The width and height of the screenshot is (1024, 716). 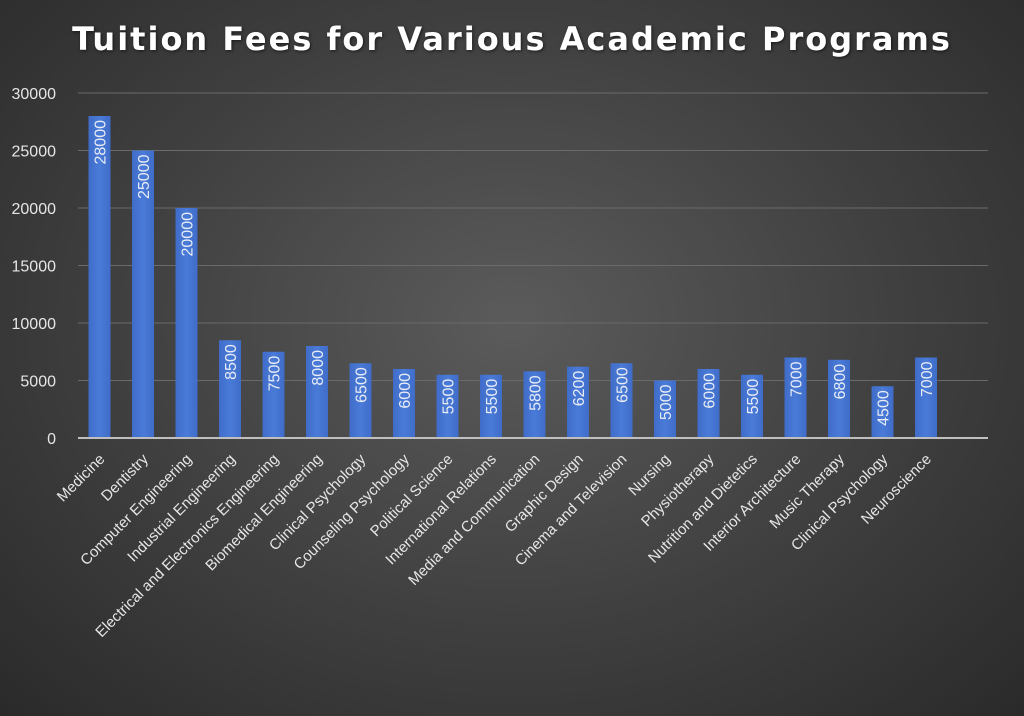 What do you see at coordinates (840, 382) in the screenshot?
I see `data-label: 6800` at bounding box center [840, 382].